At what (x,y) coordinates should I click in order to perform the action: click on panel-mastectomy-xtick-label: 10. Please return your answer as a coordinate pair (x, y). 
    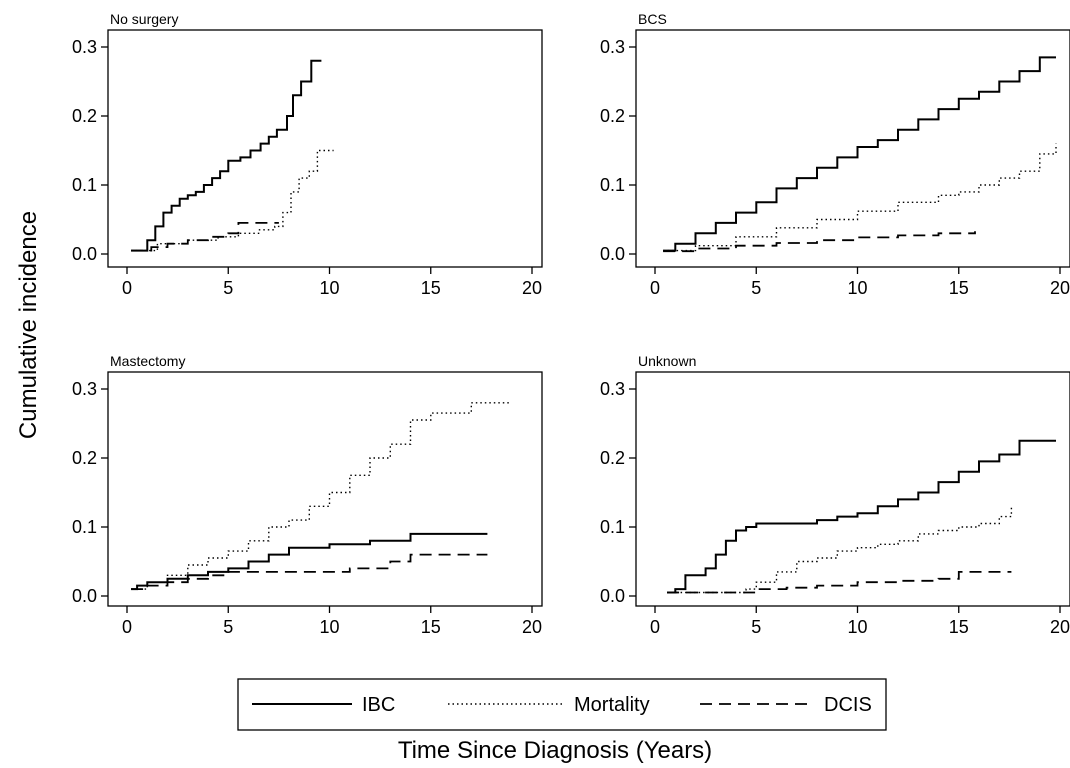
    Looking at the image, I should click on (329, 627).